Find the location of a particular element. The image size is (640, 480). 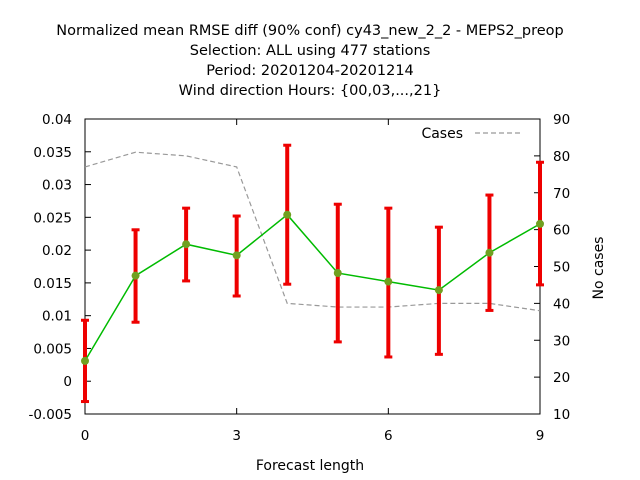

y-tick-label: 0.005 is located at coordinates (52, 349).